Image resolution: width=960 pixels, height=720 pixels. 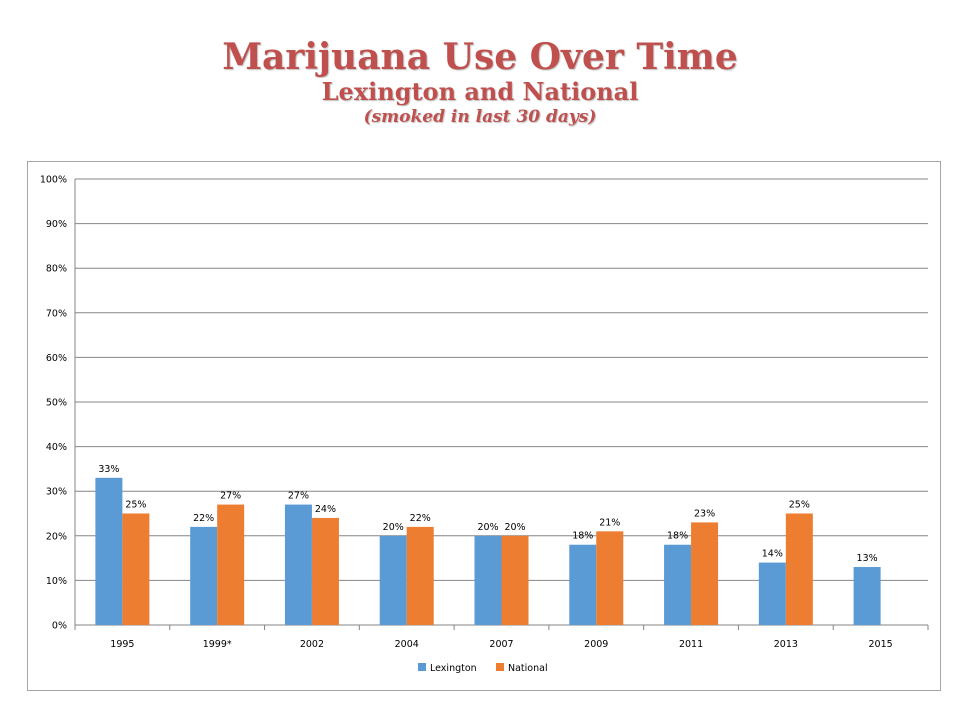 I want to click on y-tick-label: 10%, so click(x=56, y=581).